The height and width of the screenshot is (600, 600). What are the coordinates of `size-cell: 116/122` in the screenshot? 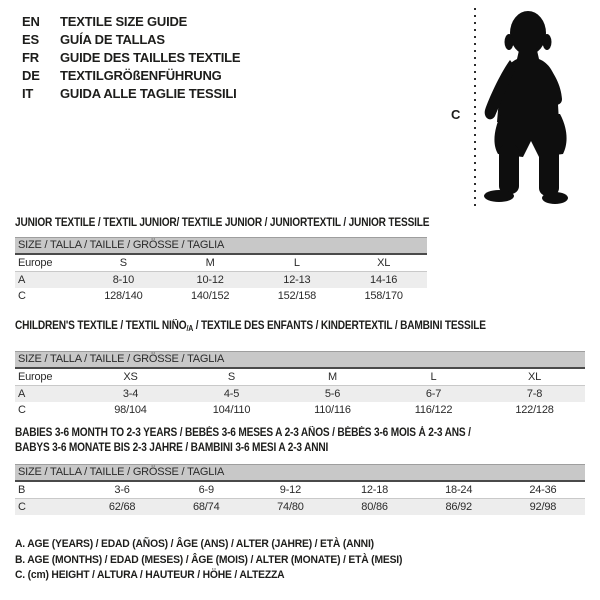 It's located at (433, 410).